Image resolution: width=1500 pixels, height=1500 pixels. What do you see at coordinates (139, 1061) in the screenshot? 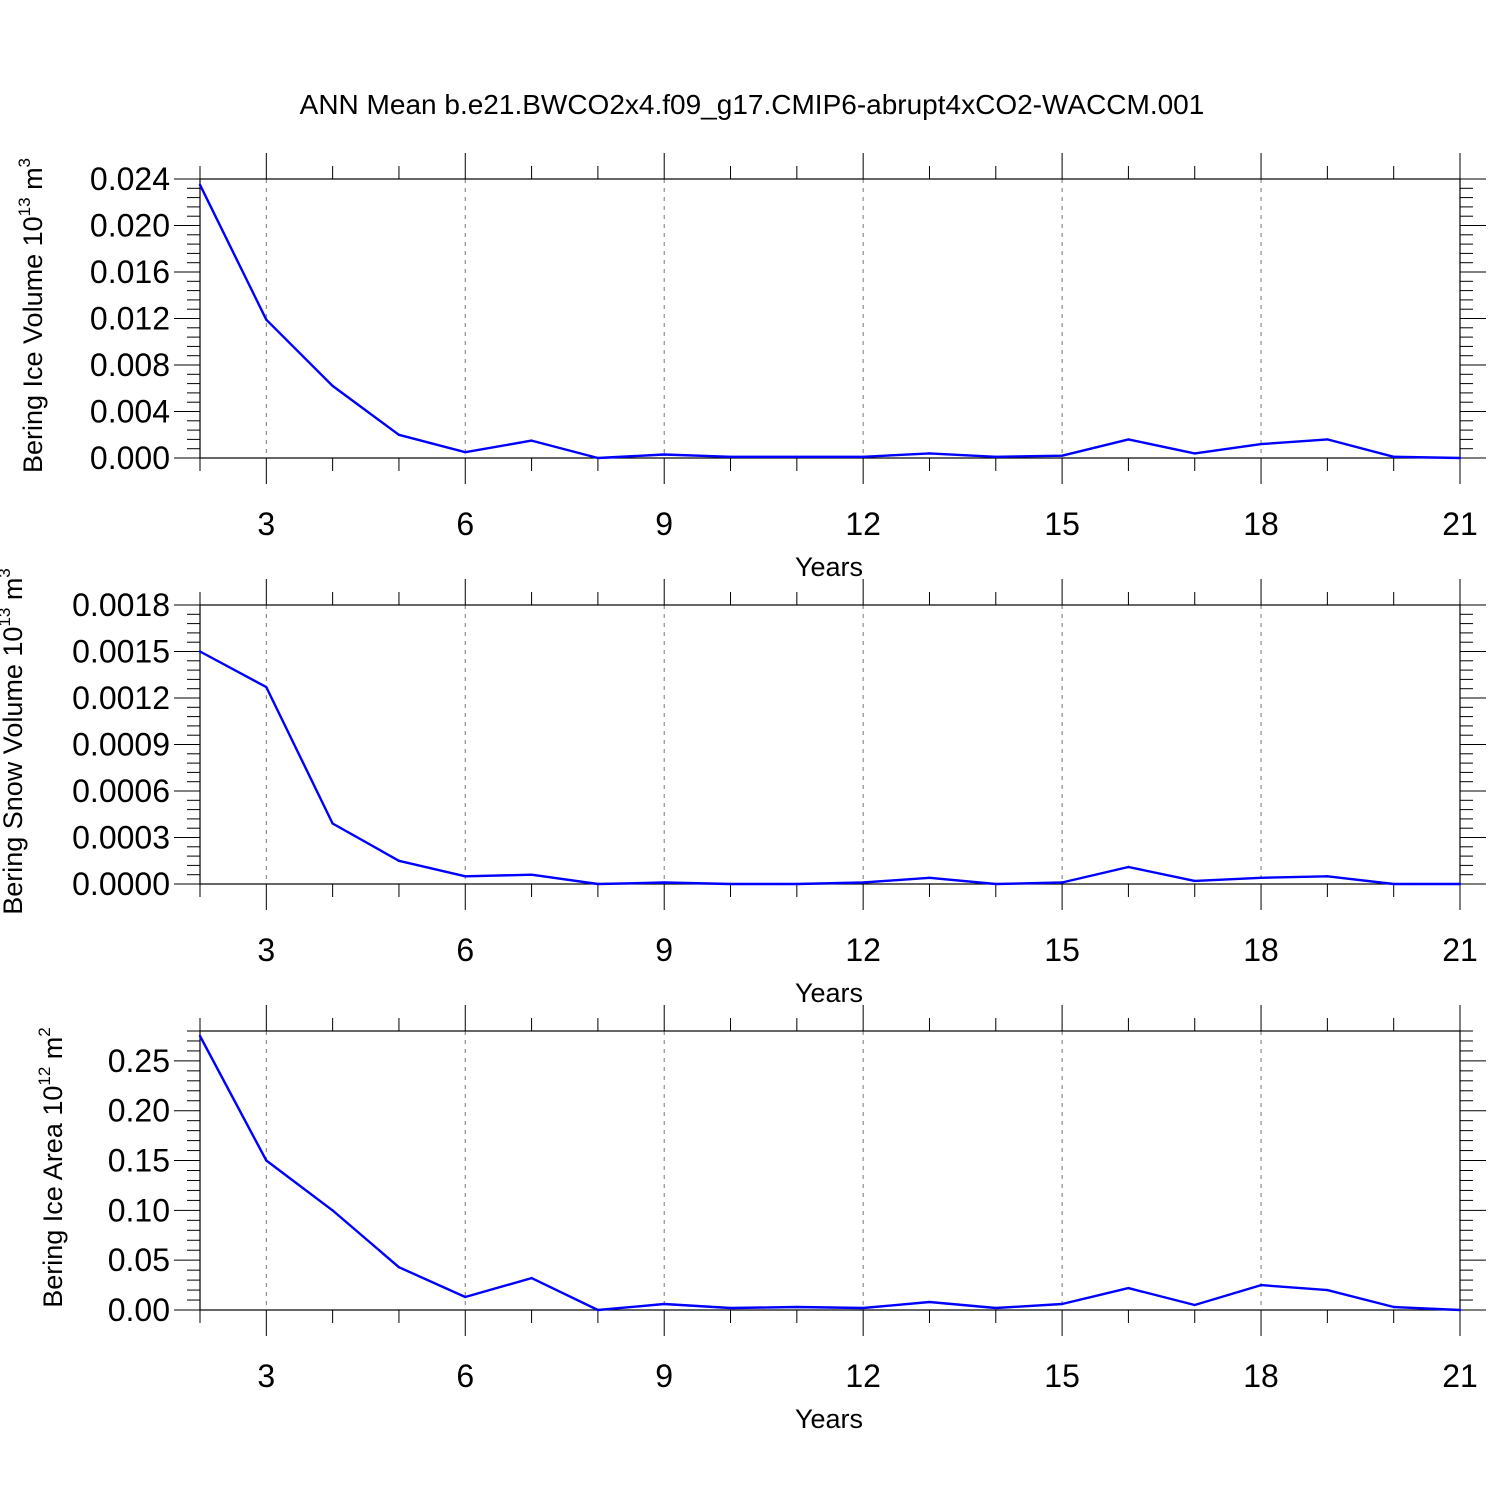
I see `y-tick-label: 0.25` at bounding box center [139, 1061].